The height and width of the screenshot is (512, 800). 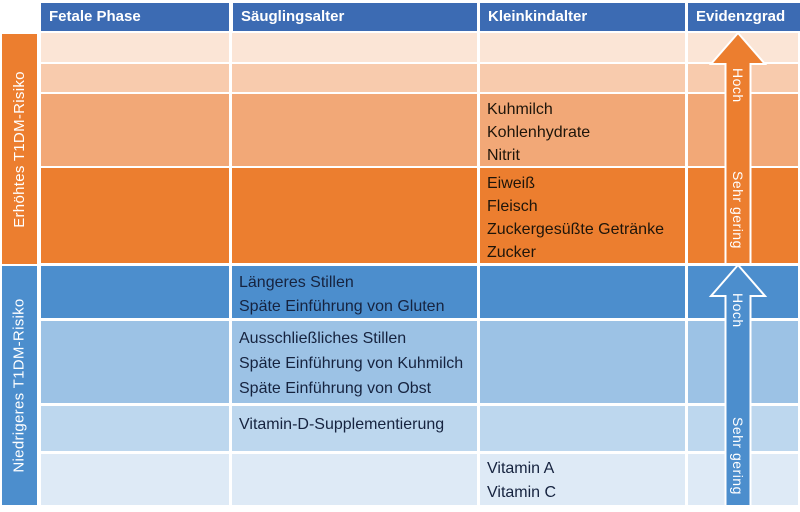 I want to click on side-label-low-risk: Niedrigeres T1DM-Risiko, so click(x=19, y=385).